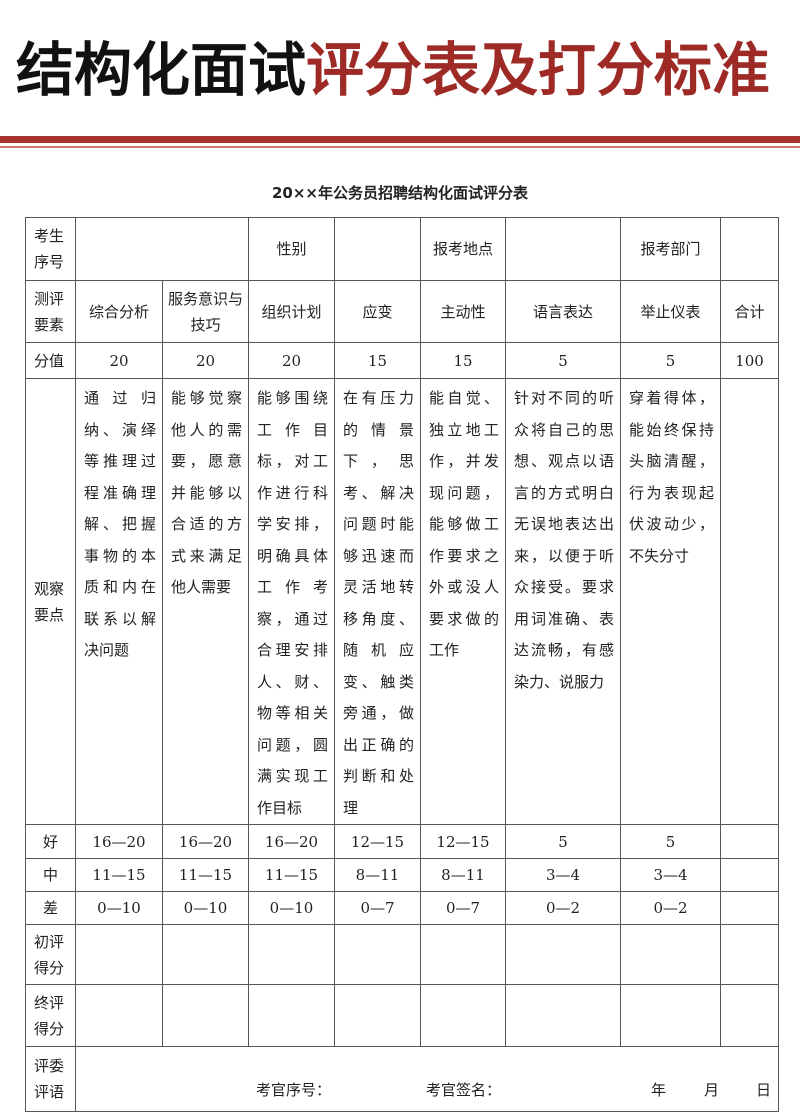 The width and height of the screenshot is (800, 1112). I want to click on comment-label: 评委评语, so click(50, 1079).